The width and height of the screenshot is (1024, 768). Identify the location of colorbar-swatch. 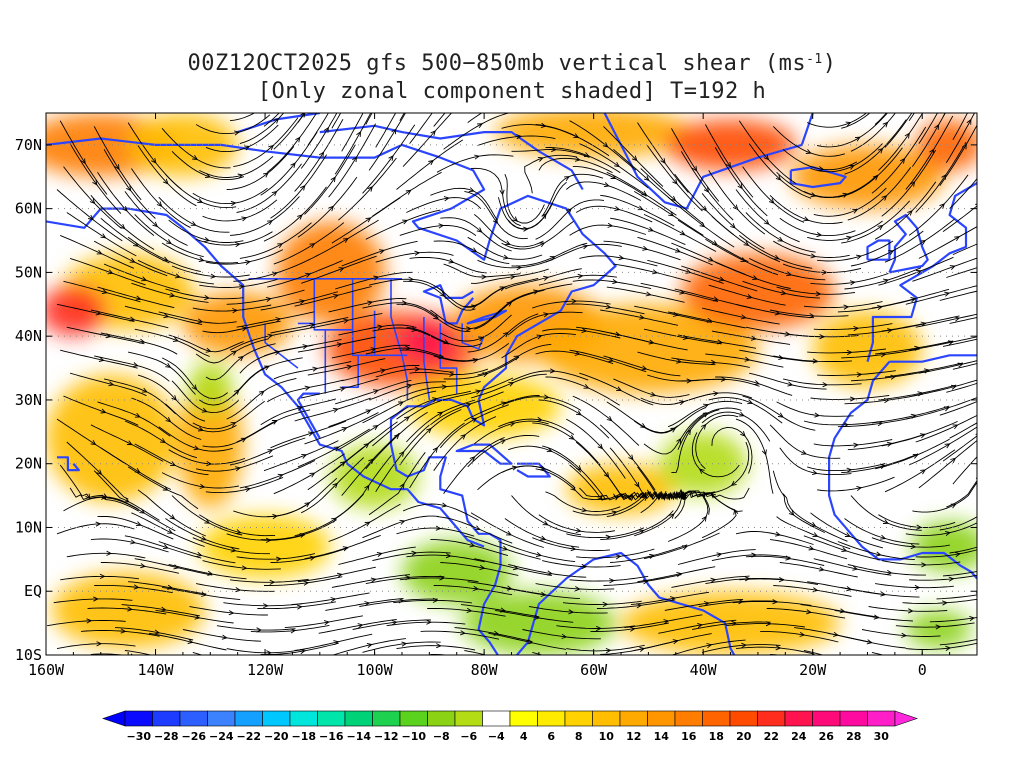
(743, 718).